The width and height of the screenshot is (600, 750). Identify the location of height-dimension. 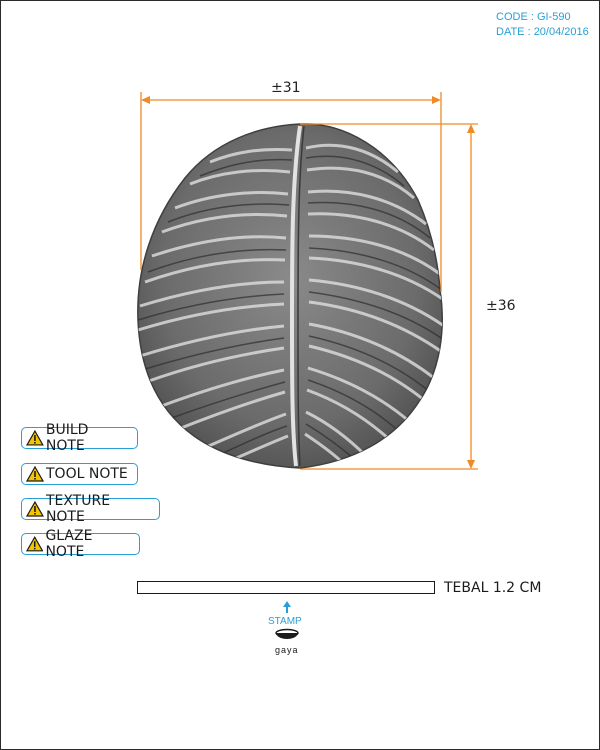
(389, 296).